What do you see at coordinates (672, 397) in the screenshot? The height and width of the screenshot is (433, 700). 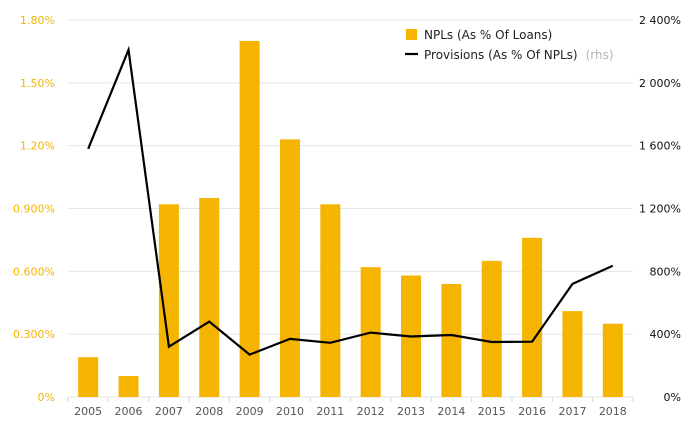 I see `right-axis-tick-label: 0%` at bounding box center [672, 397].